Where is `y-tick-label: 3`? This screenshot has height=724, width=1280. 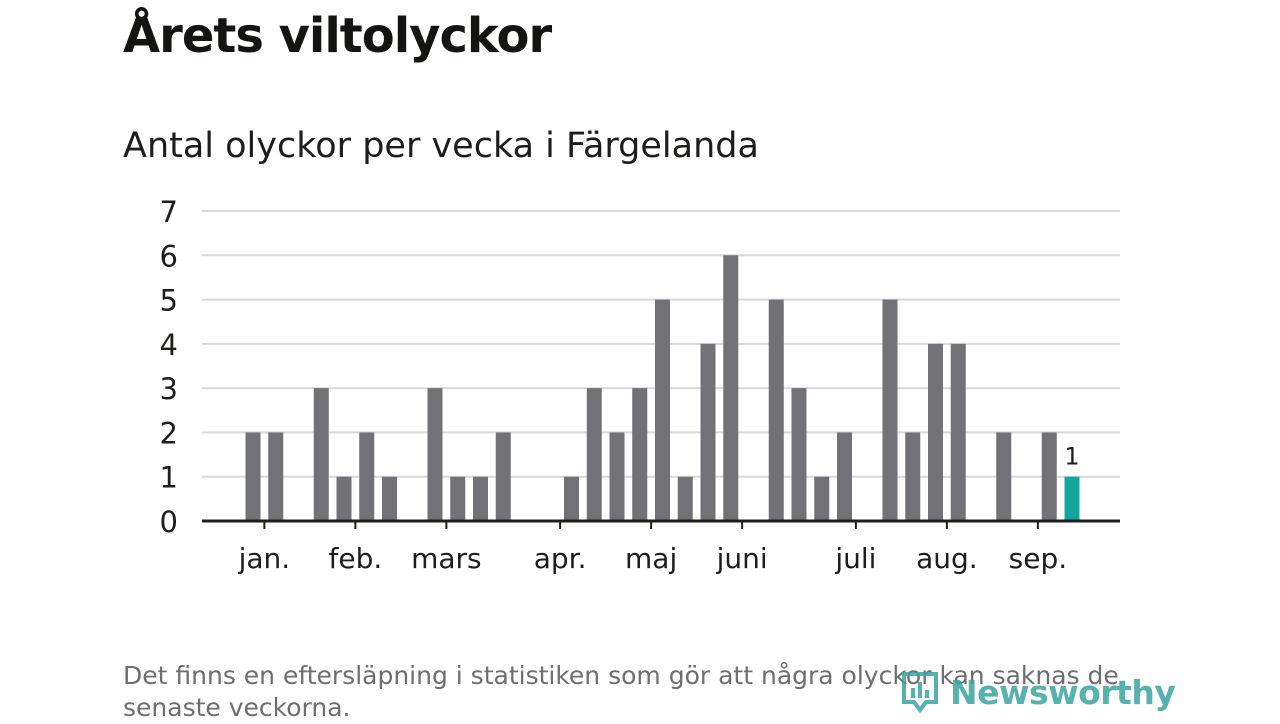
y-tick-label: 3 is located at coordinates (169, 389).